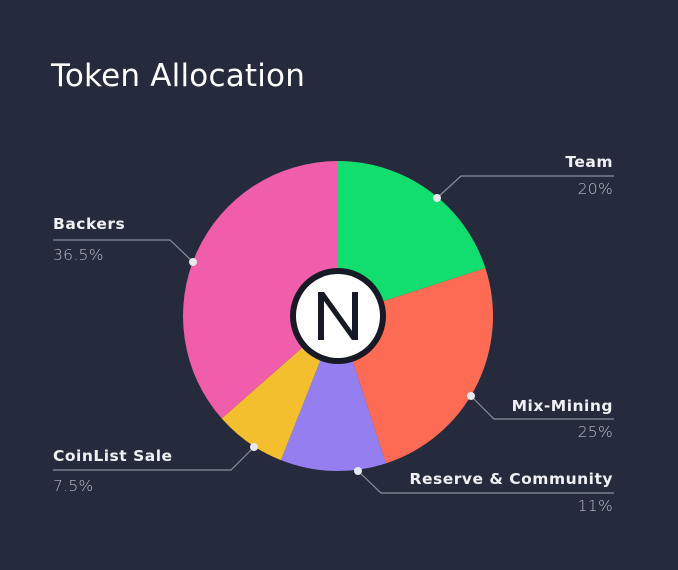 Image resolution: width=678 pixels, height=570 pixels. What do you see at coordinates (562, 406) in the screenshot?
I see `label-mix-mining: Mix-Mining` at bounding box center [562, 406].